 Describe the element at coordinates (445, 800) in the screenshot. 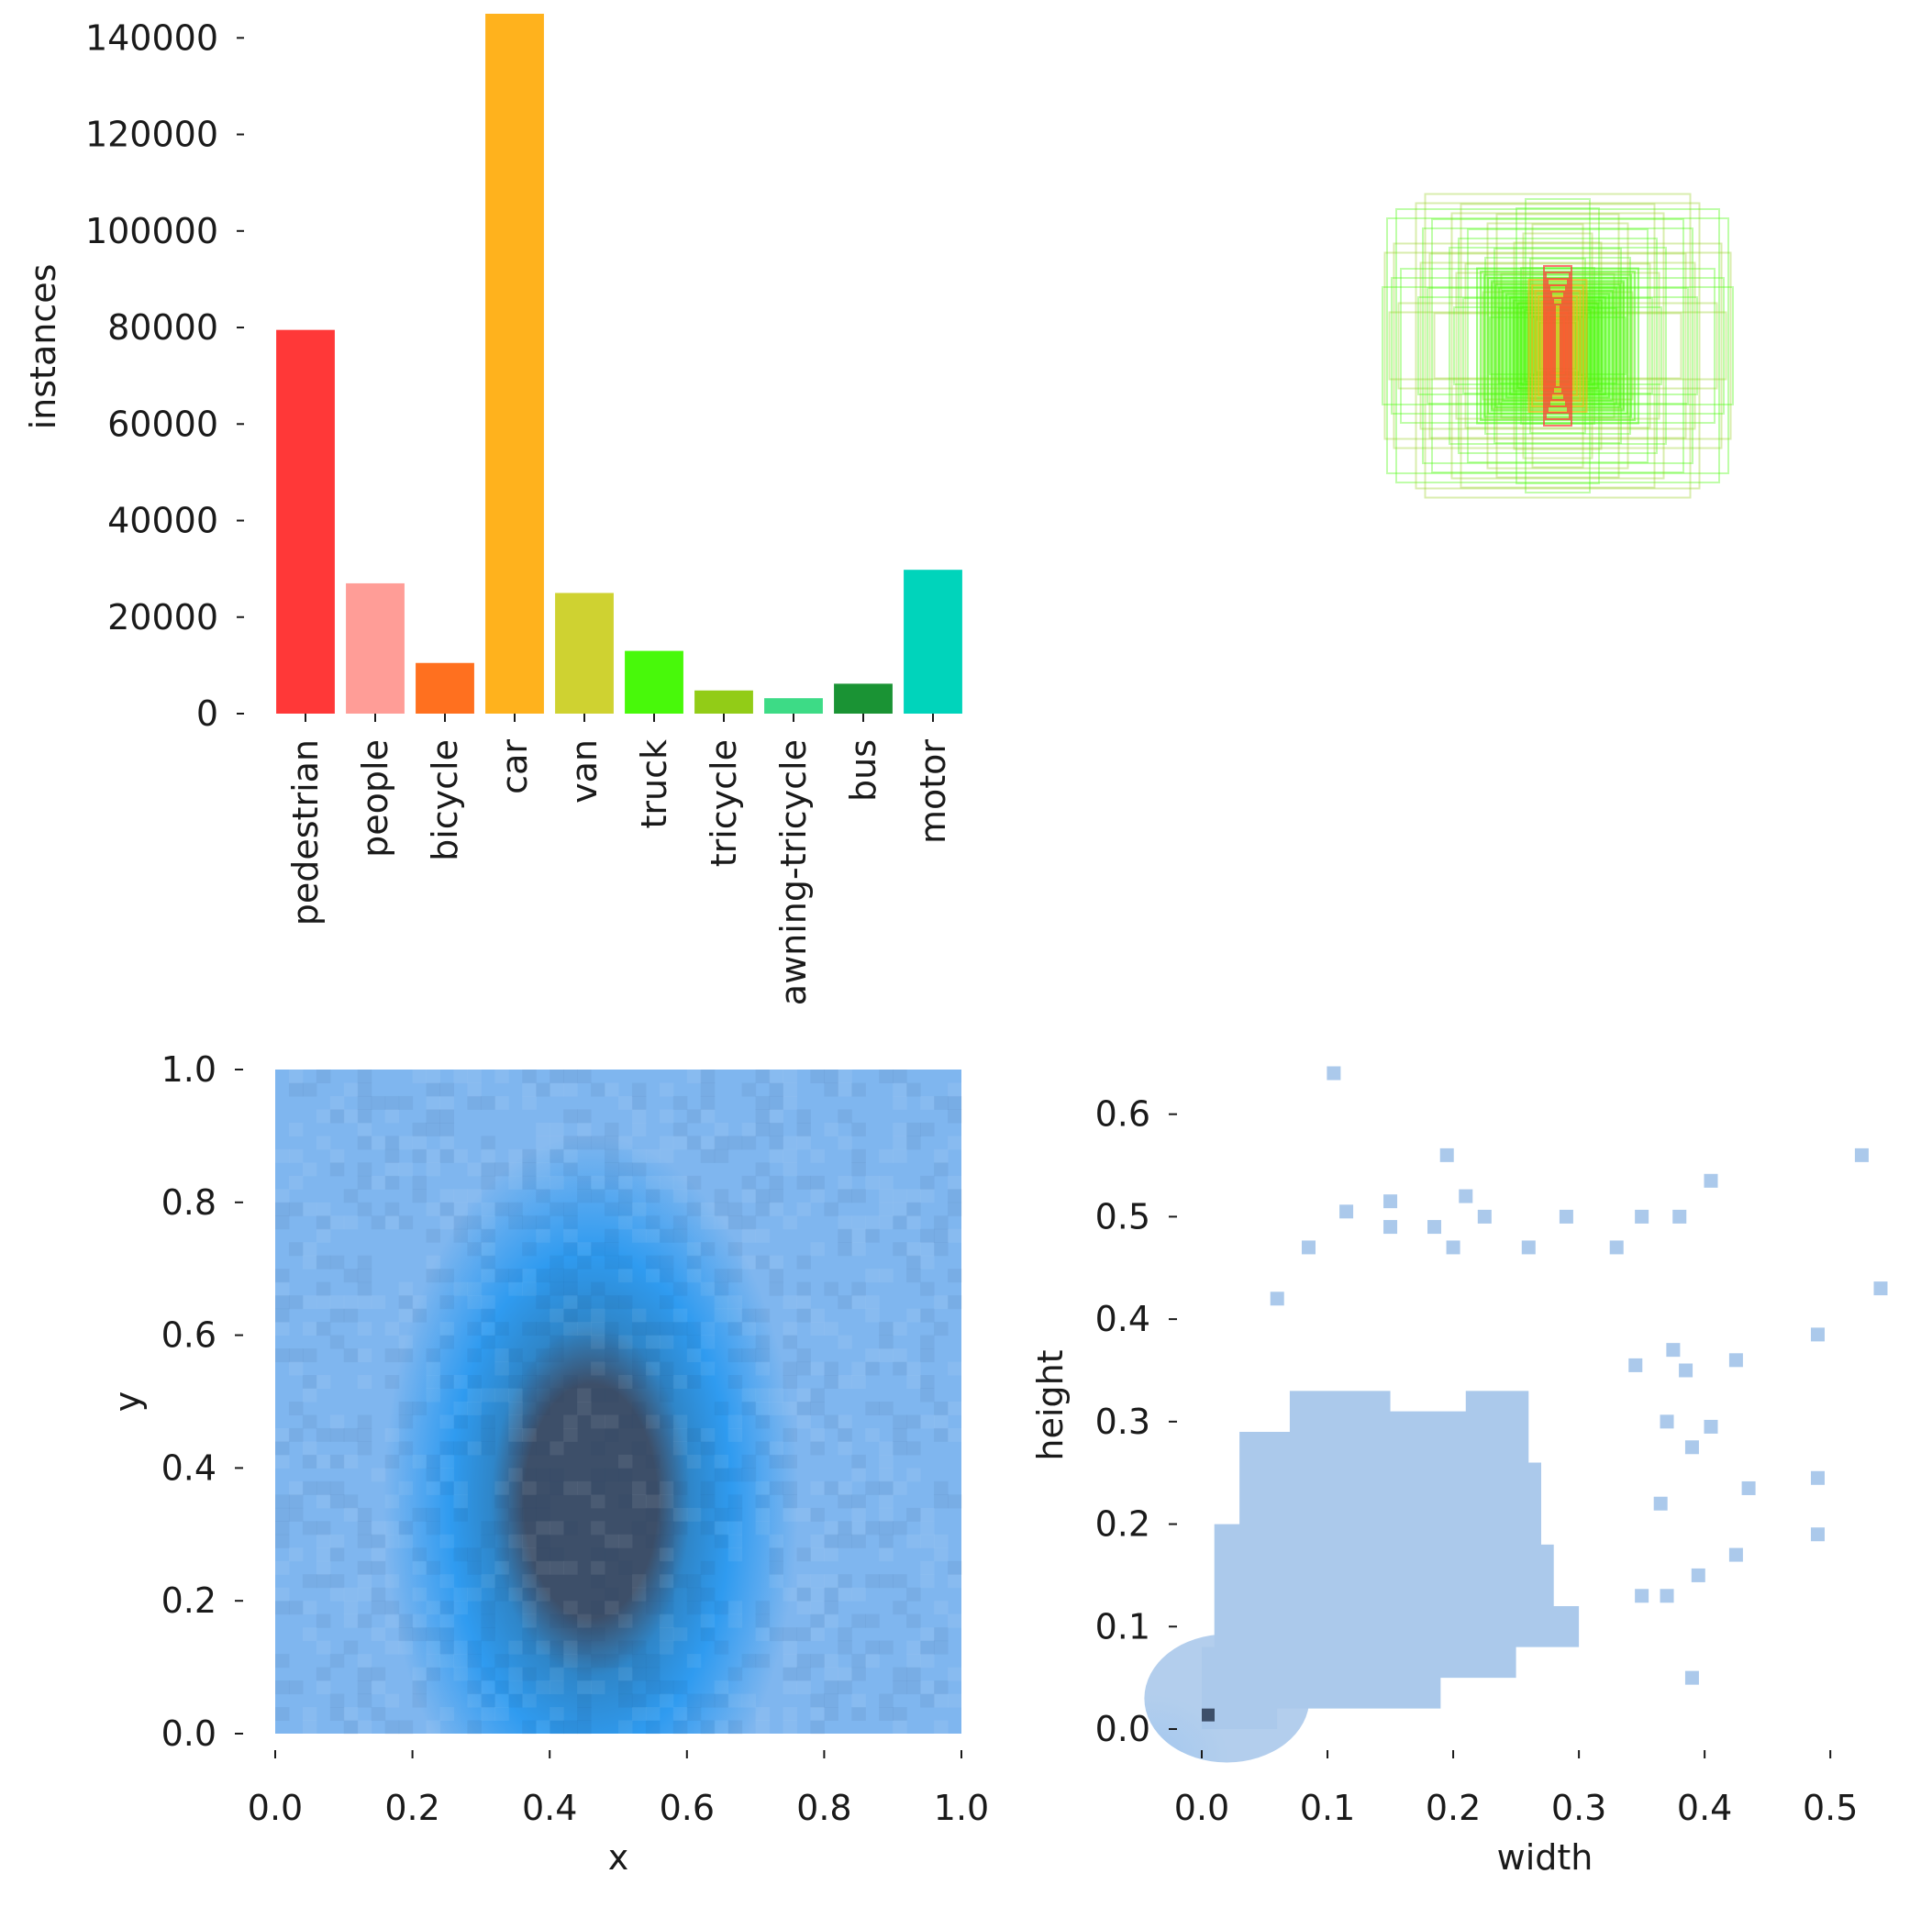

I see `bar-x-tick-label: bicycle` at that location.